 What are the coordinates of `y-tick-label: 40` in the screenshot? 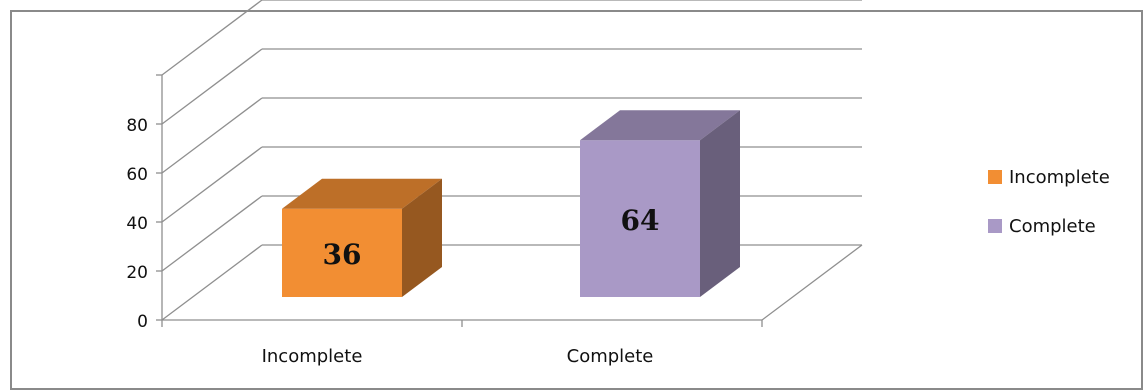 It's located at (137, 224).